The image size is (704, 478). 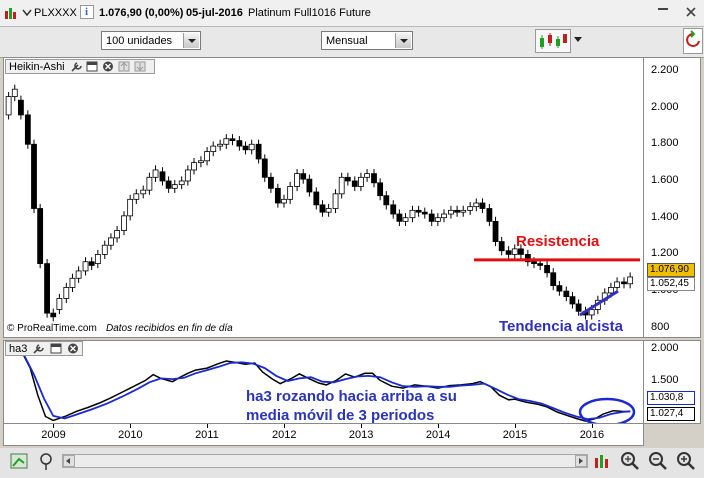 What do you see at coordinates (693, 41) in the screenshot?
I see `sync-button` at bounding box center [693, 41].